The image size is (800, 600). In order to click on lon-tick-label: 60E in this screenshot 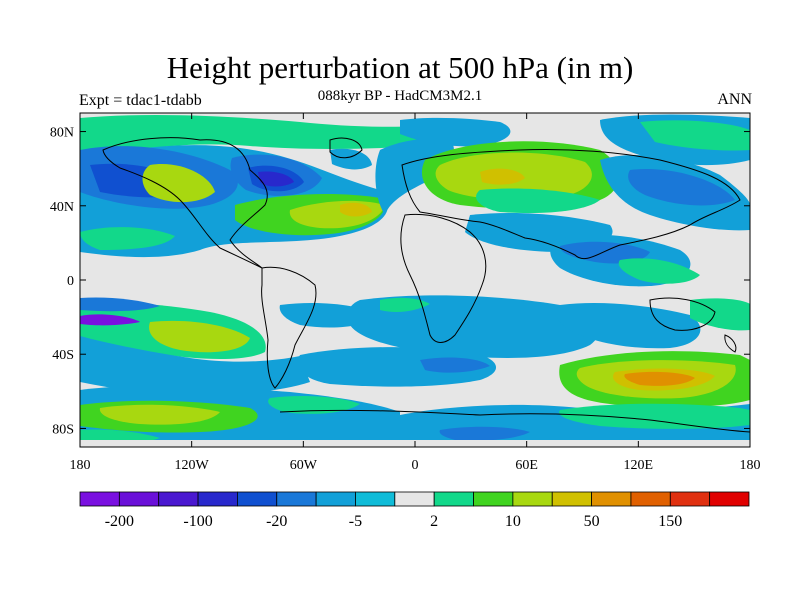, I will do `click(526, 465)`.